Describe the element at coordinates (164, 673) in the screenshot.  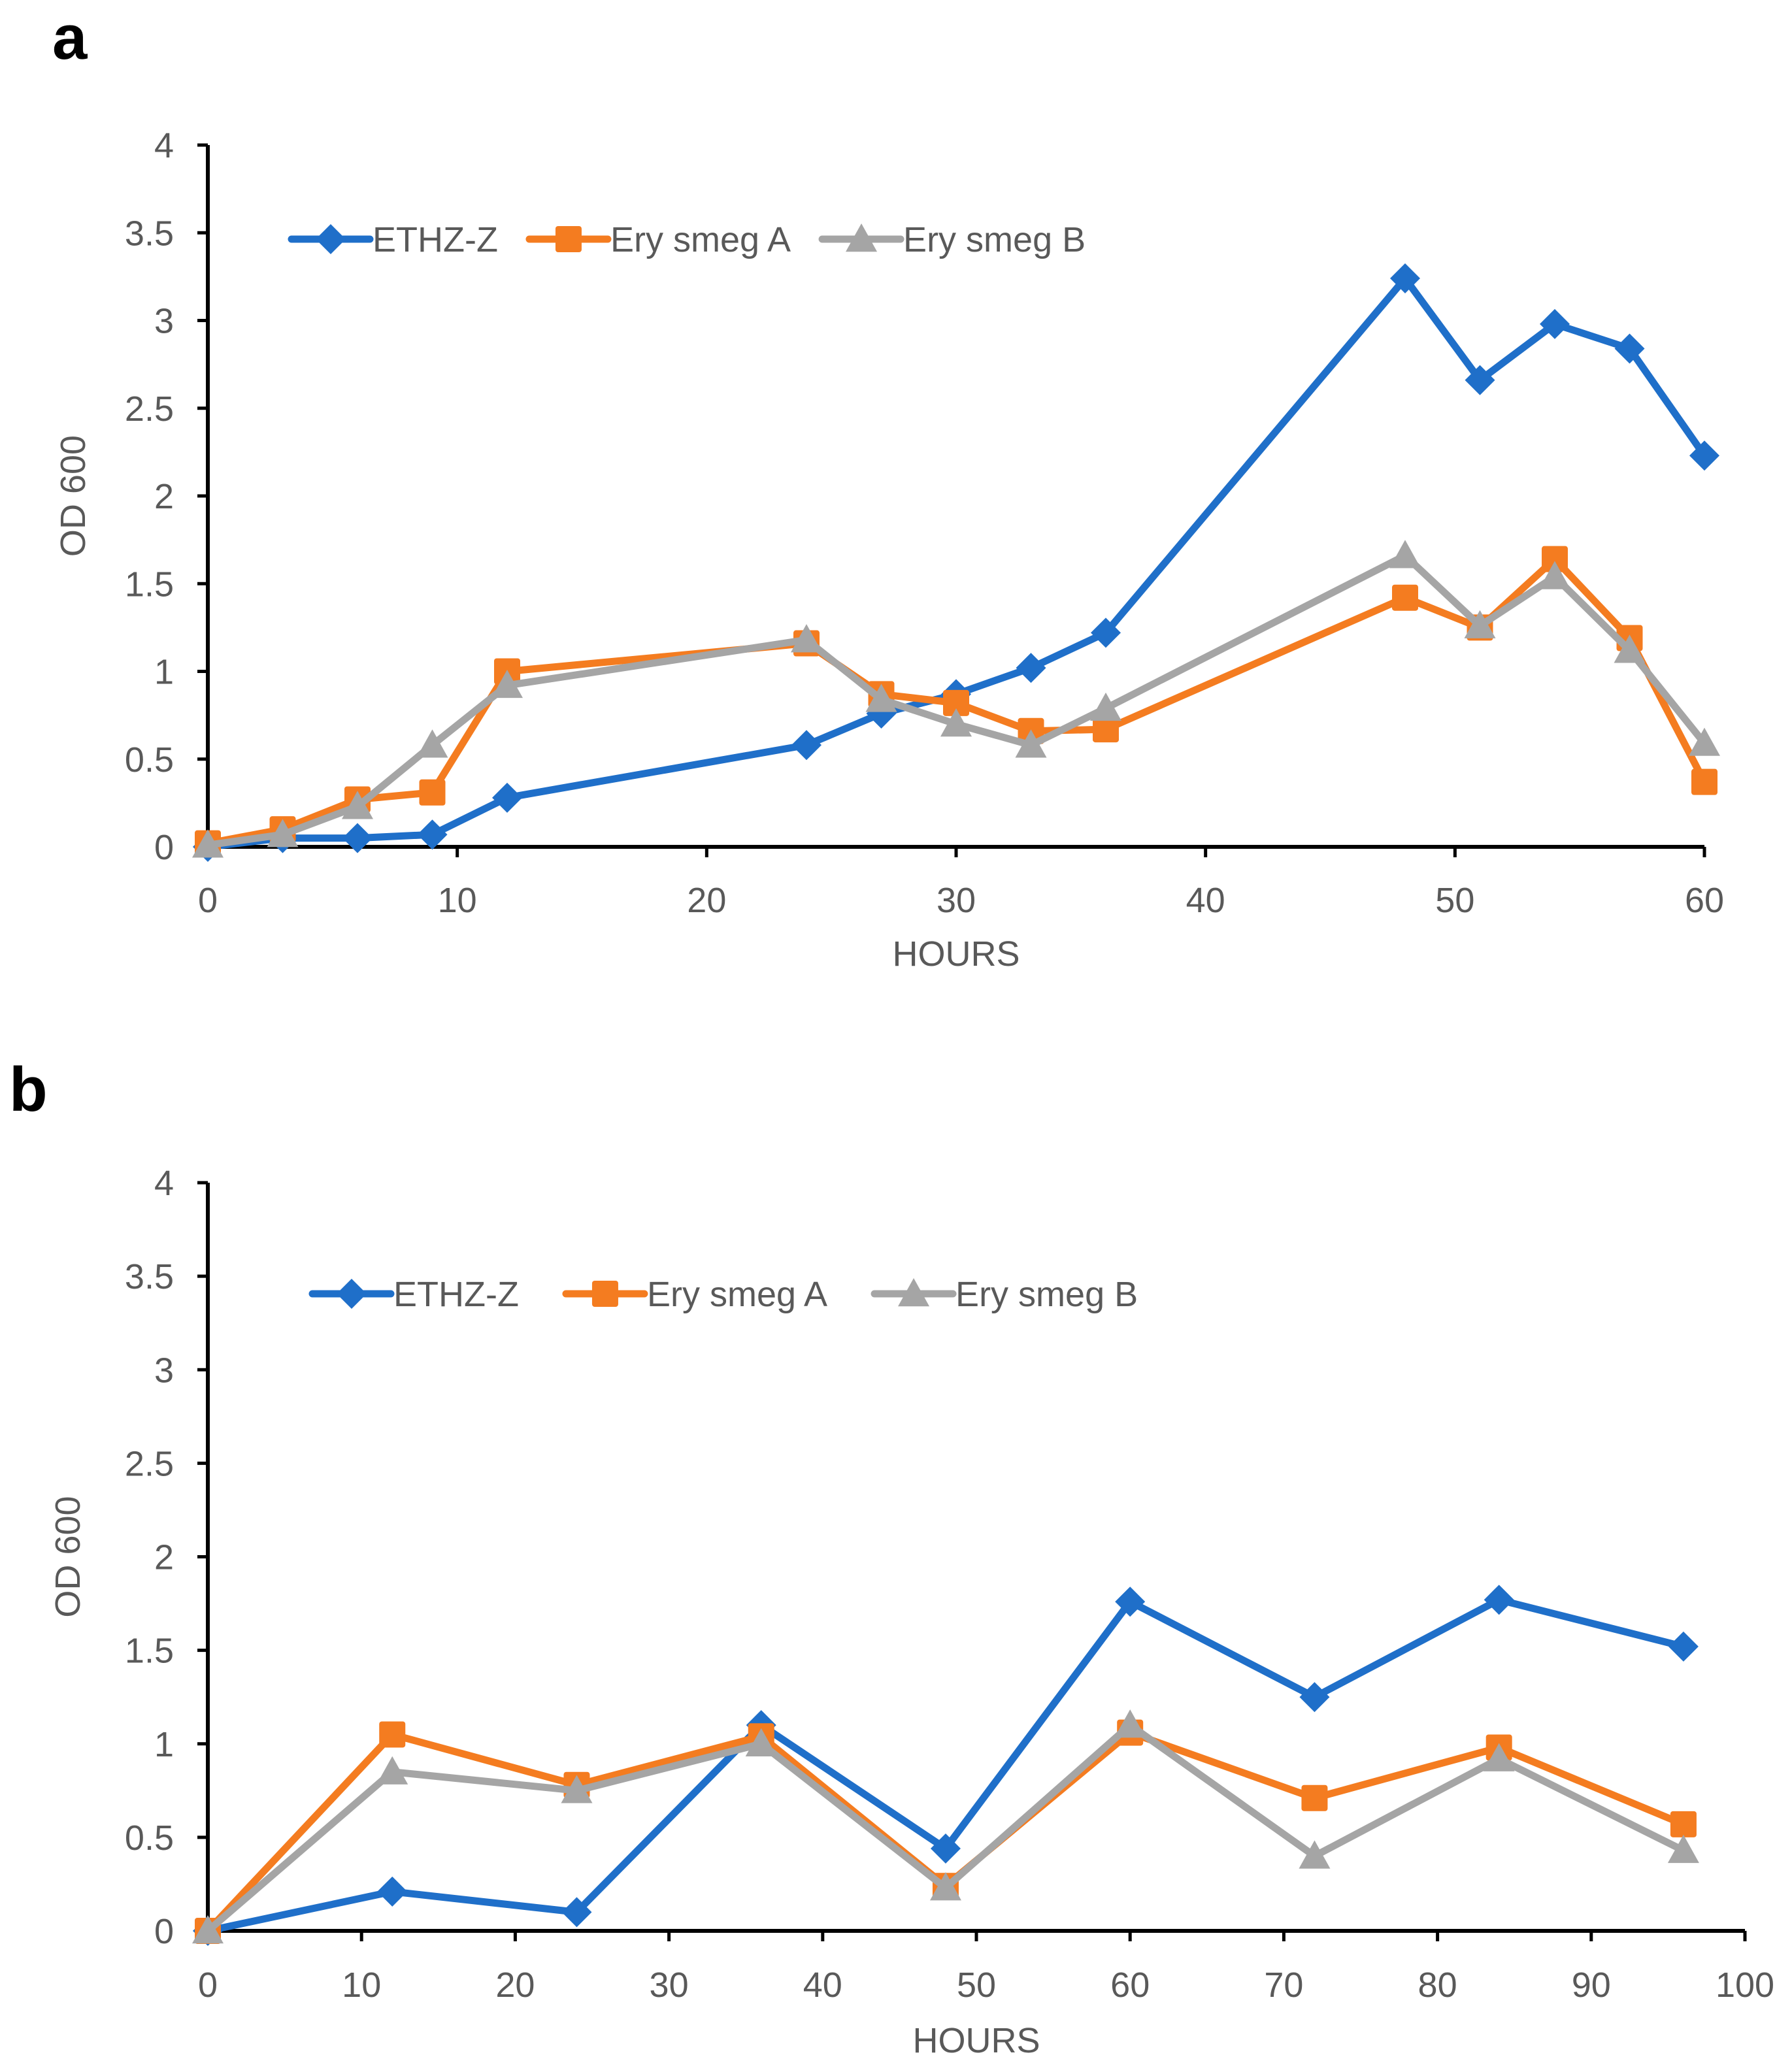
I see `y-tick-label: 1` at that location.